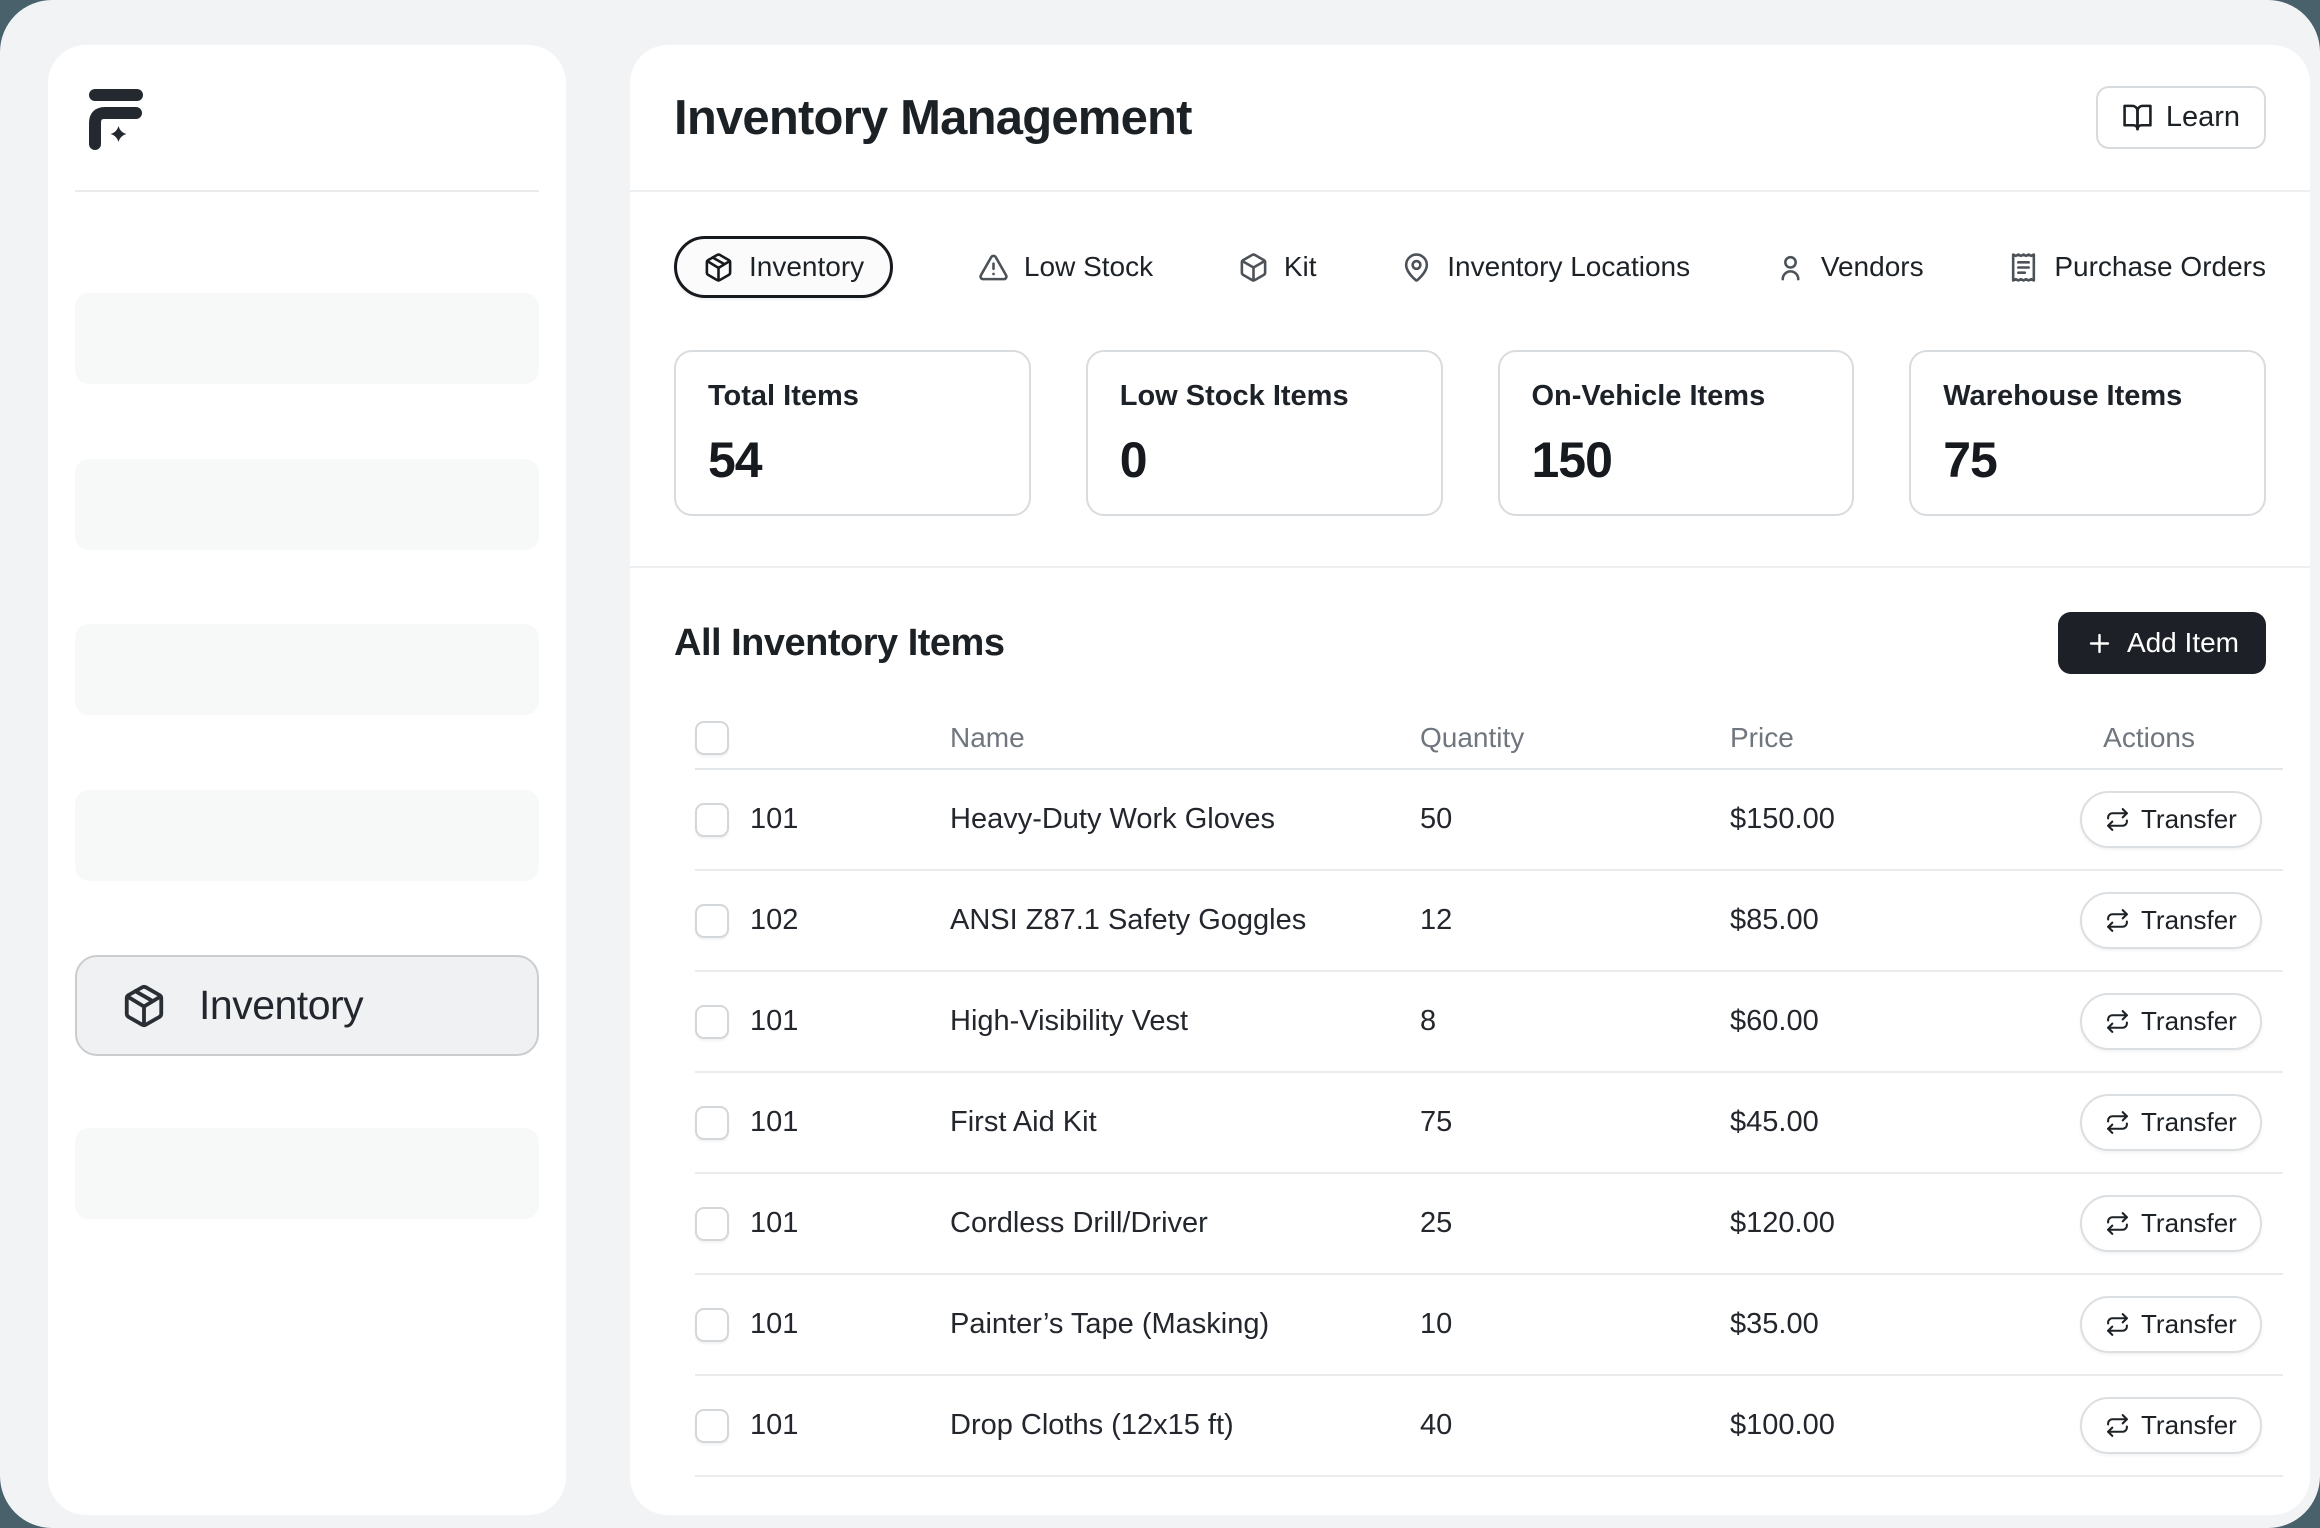  Describe the element at coordinates (783, 396) in the screenshot. I see `stat-label: Total Items` at that location.